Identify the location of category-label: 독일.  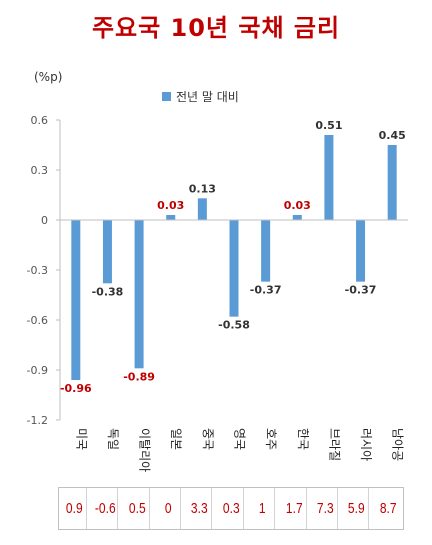
(113, 439).